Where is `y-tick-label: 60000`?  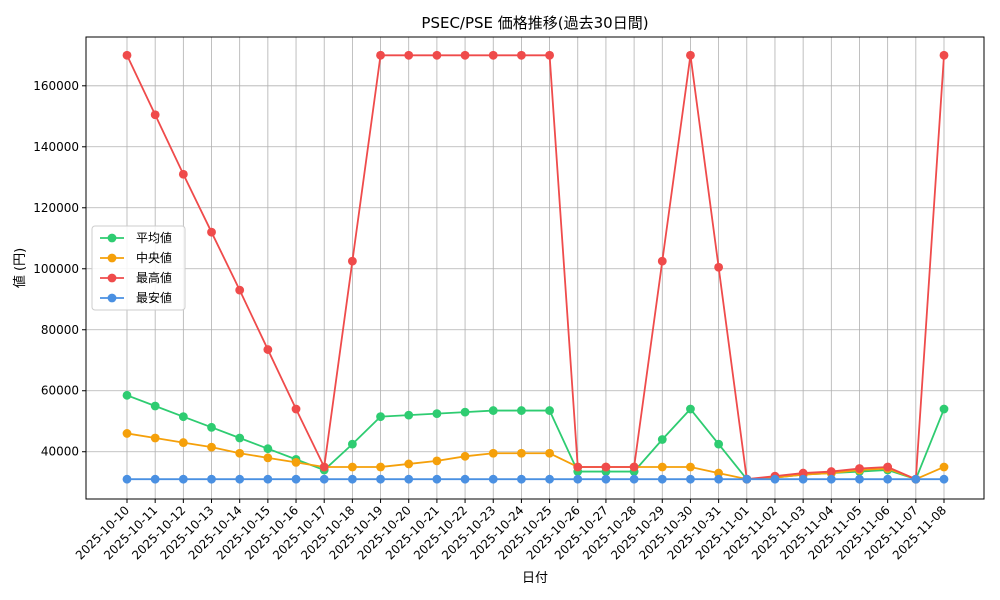 y-tick-label: 60000 is located at coordinates (60, 391).